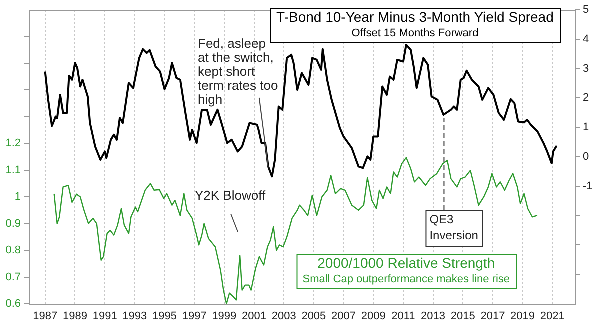  What do you see at coordinates (13, 250) in the screenshot?
I see `y-tick-label: 0.8` at bounding box center [13, 250].